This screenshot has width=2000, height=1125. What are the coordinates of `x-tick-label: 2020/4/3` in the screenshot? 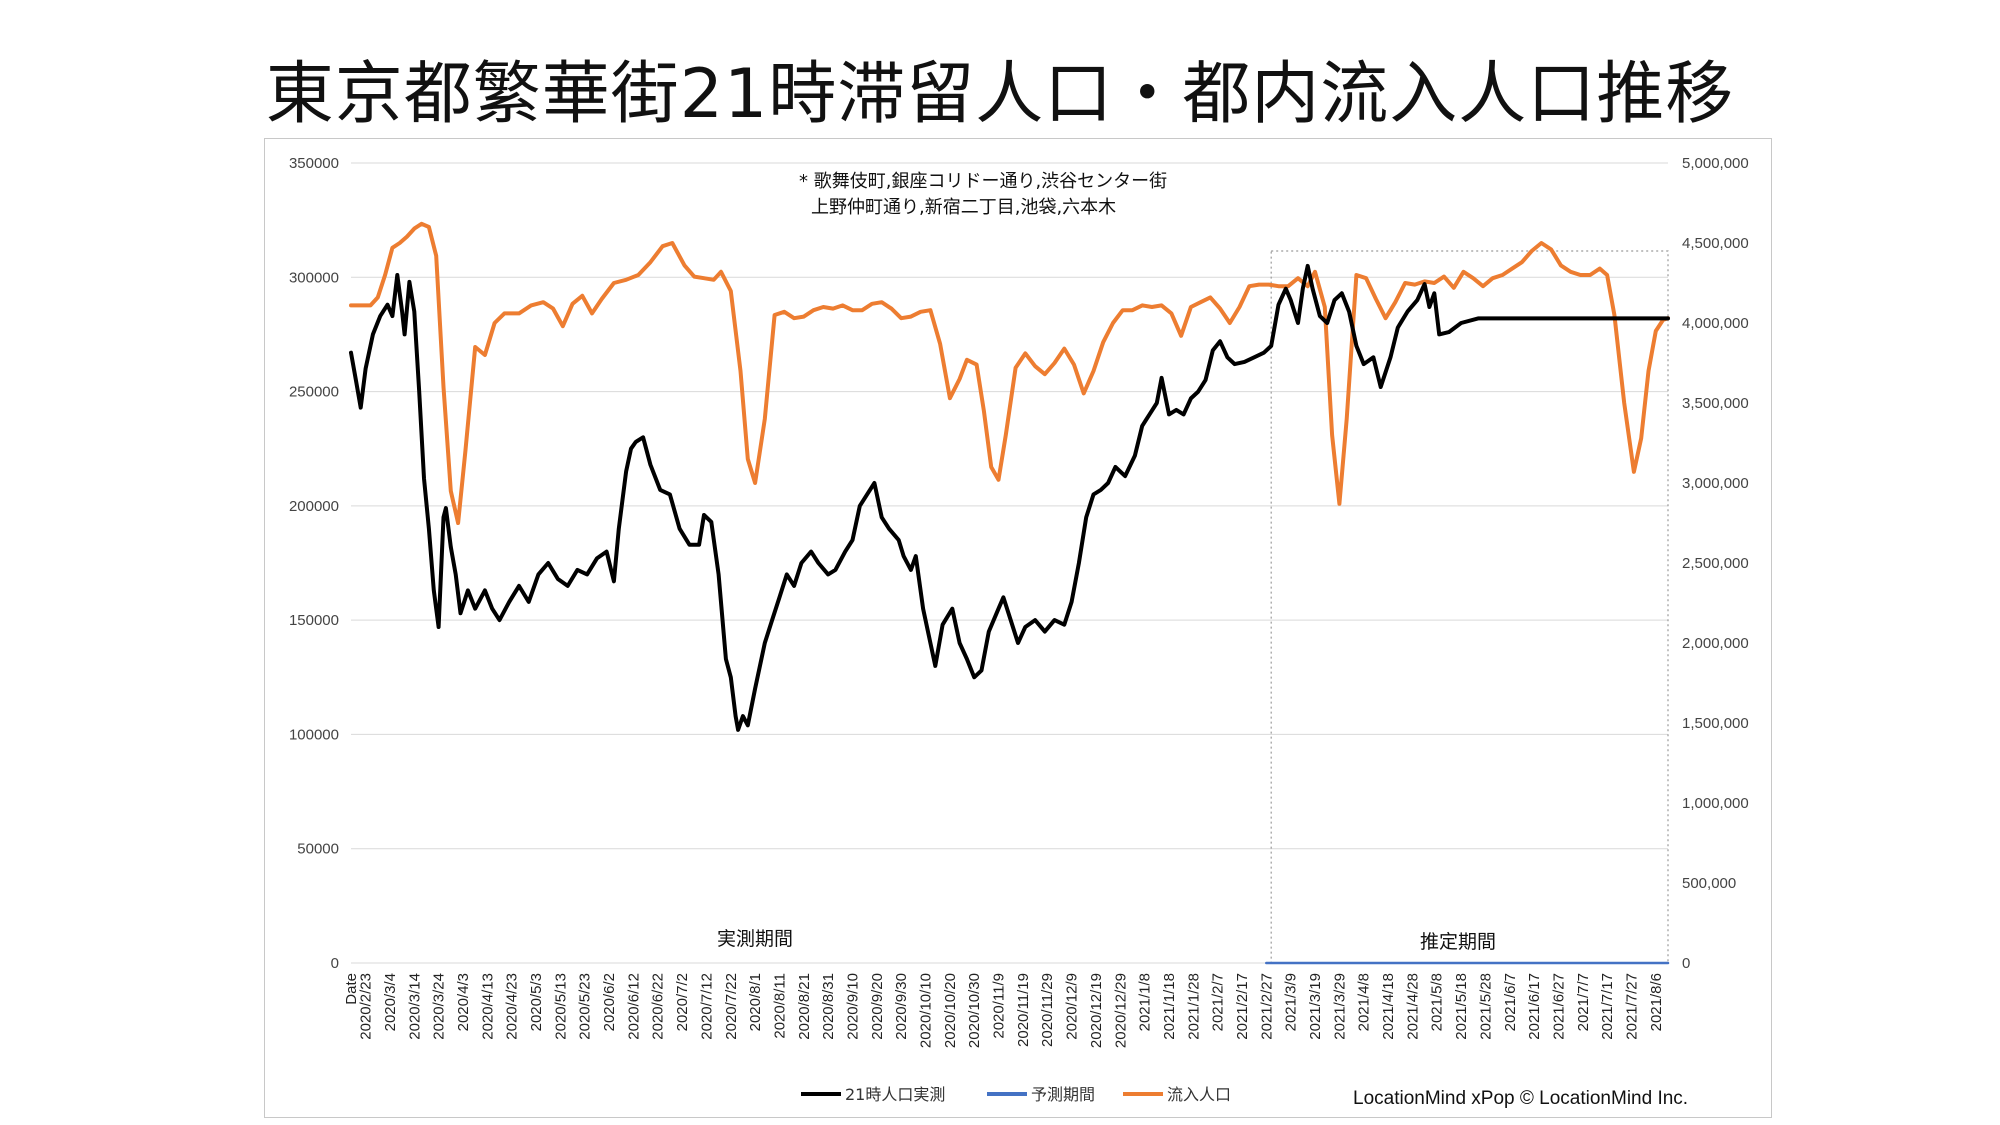 It's located at (463, 1002).